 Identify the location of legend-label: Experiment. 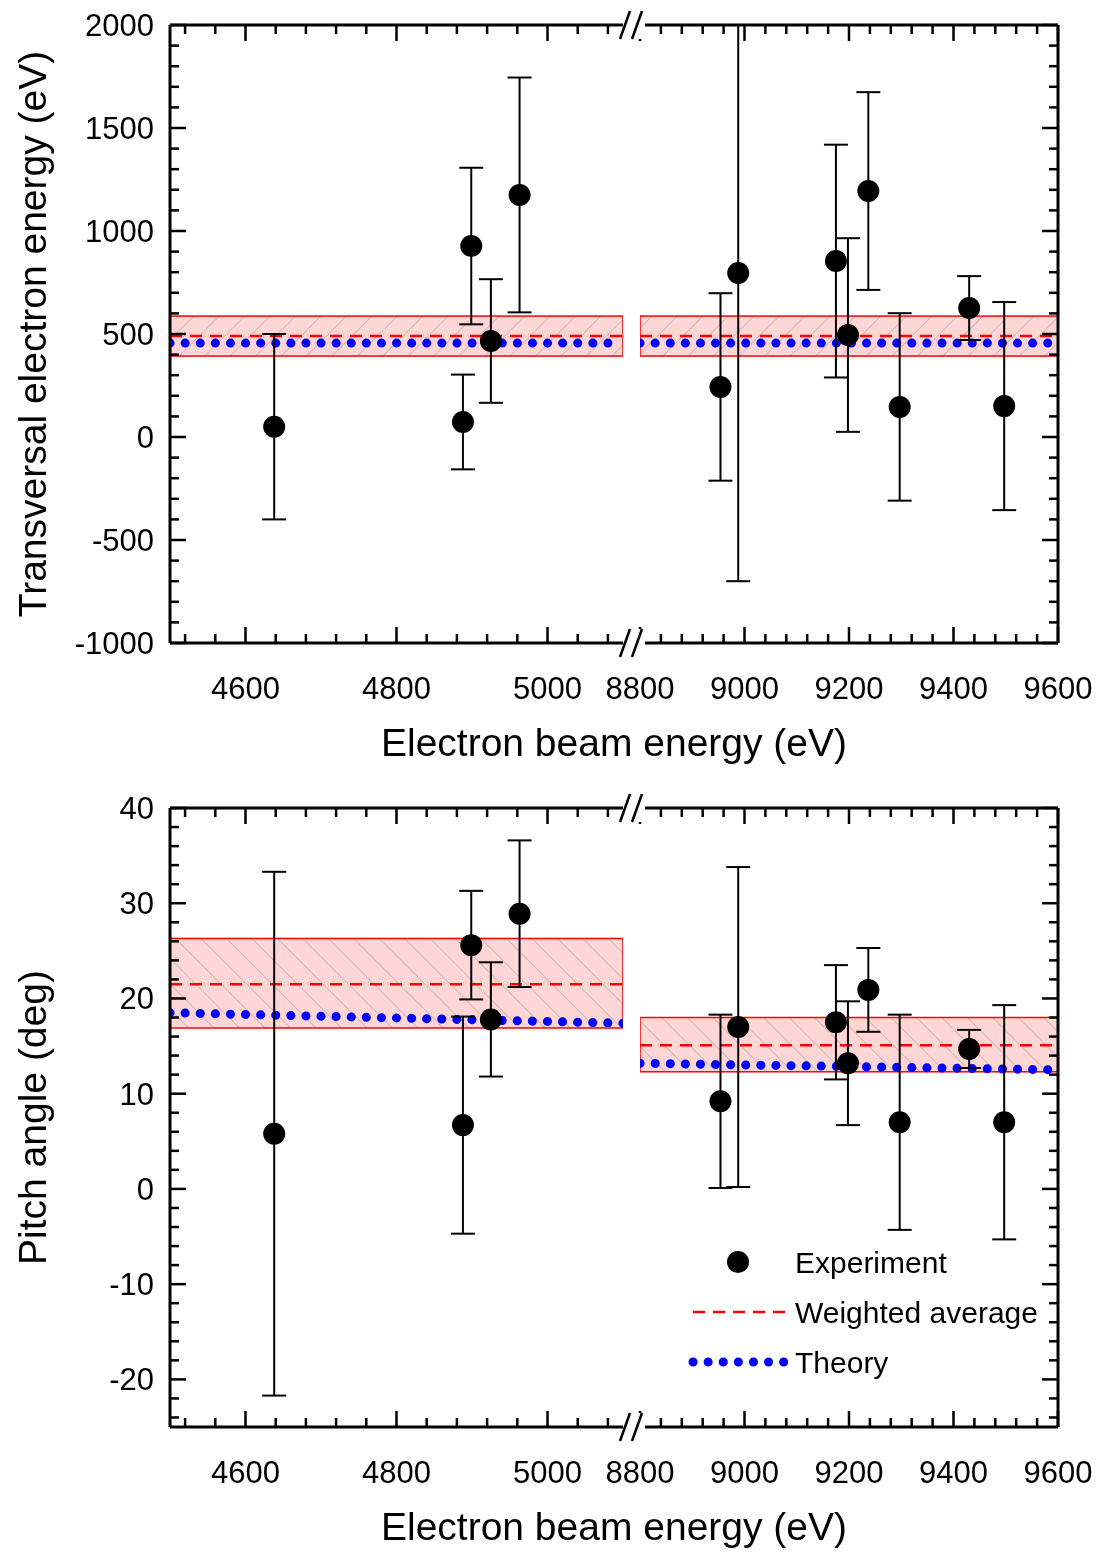
(871, 1262).